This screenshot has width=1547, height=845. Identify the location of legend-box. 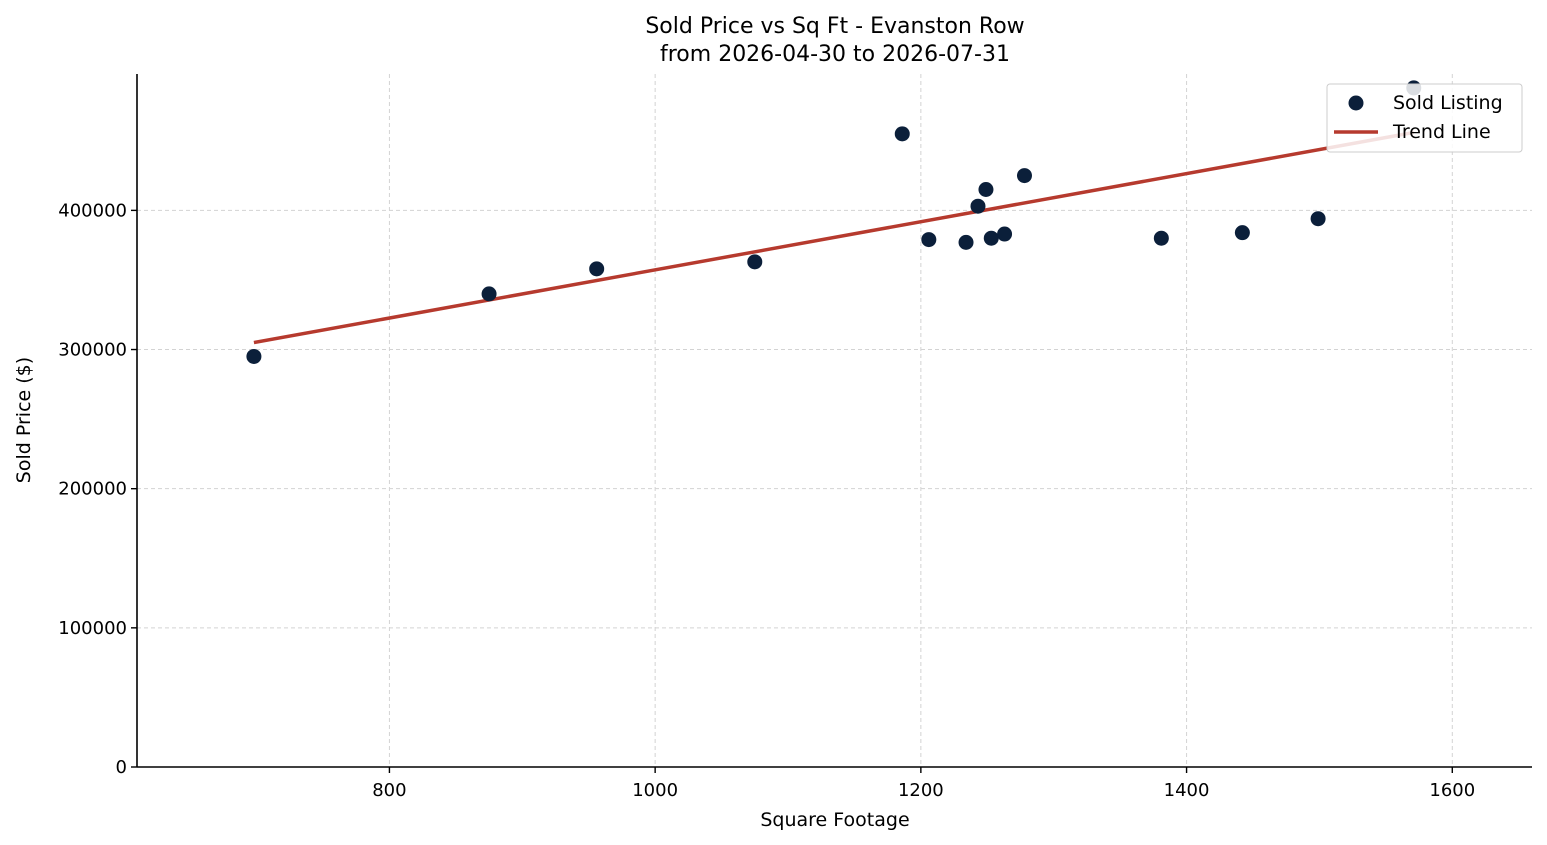
(1424, 118).